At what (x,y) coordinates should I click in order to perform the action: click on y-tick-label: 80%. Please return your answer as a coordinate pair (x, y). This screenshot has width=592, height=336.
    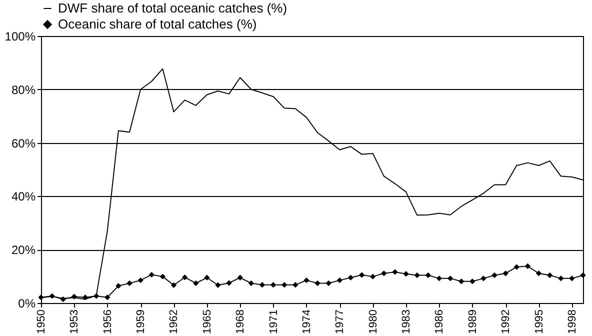
    Looking at the image, I should click on (23, 89).